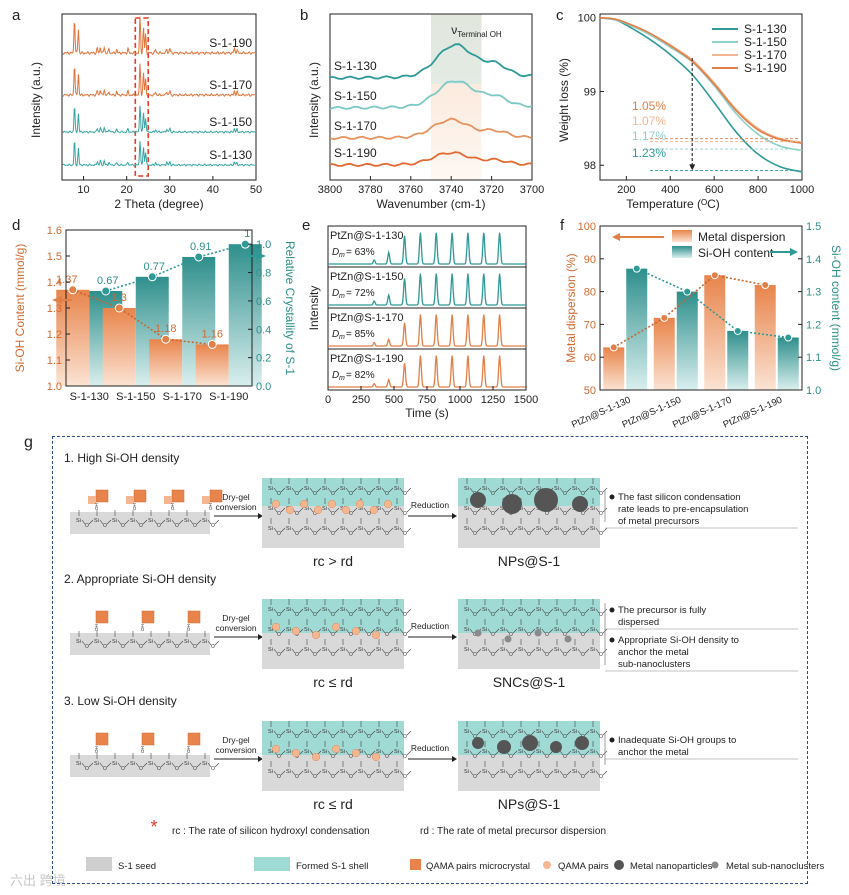  I want to click on legend-label: Metal sub-nanoclusters, so click(775, 866).